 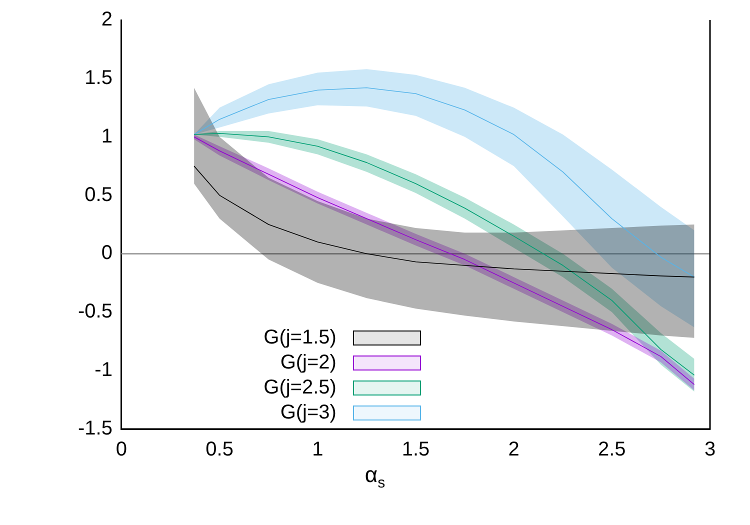 I want to click on legend-label: G(j=2.5), so click(x=300, y=387).